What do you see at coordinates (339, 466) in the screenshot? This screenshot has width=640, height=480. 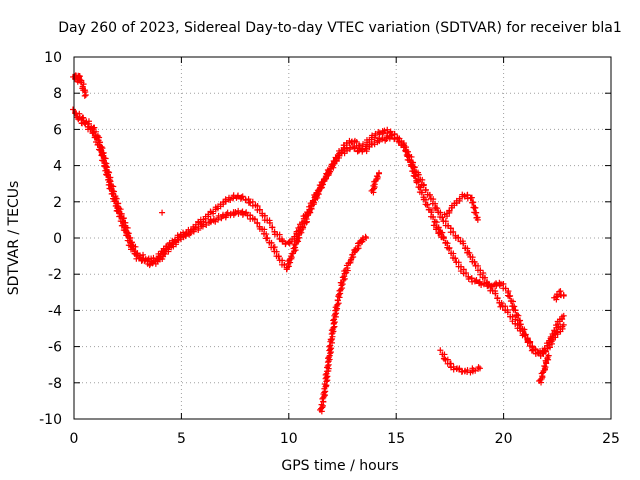 I see `x-axis-label: GPS time / hours` at bounding box center [339, 466].